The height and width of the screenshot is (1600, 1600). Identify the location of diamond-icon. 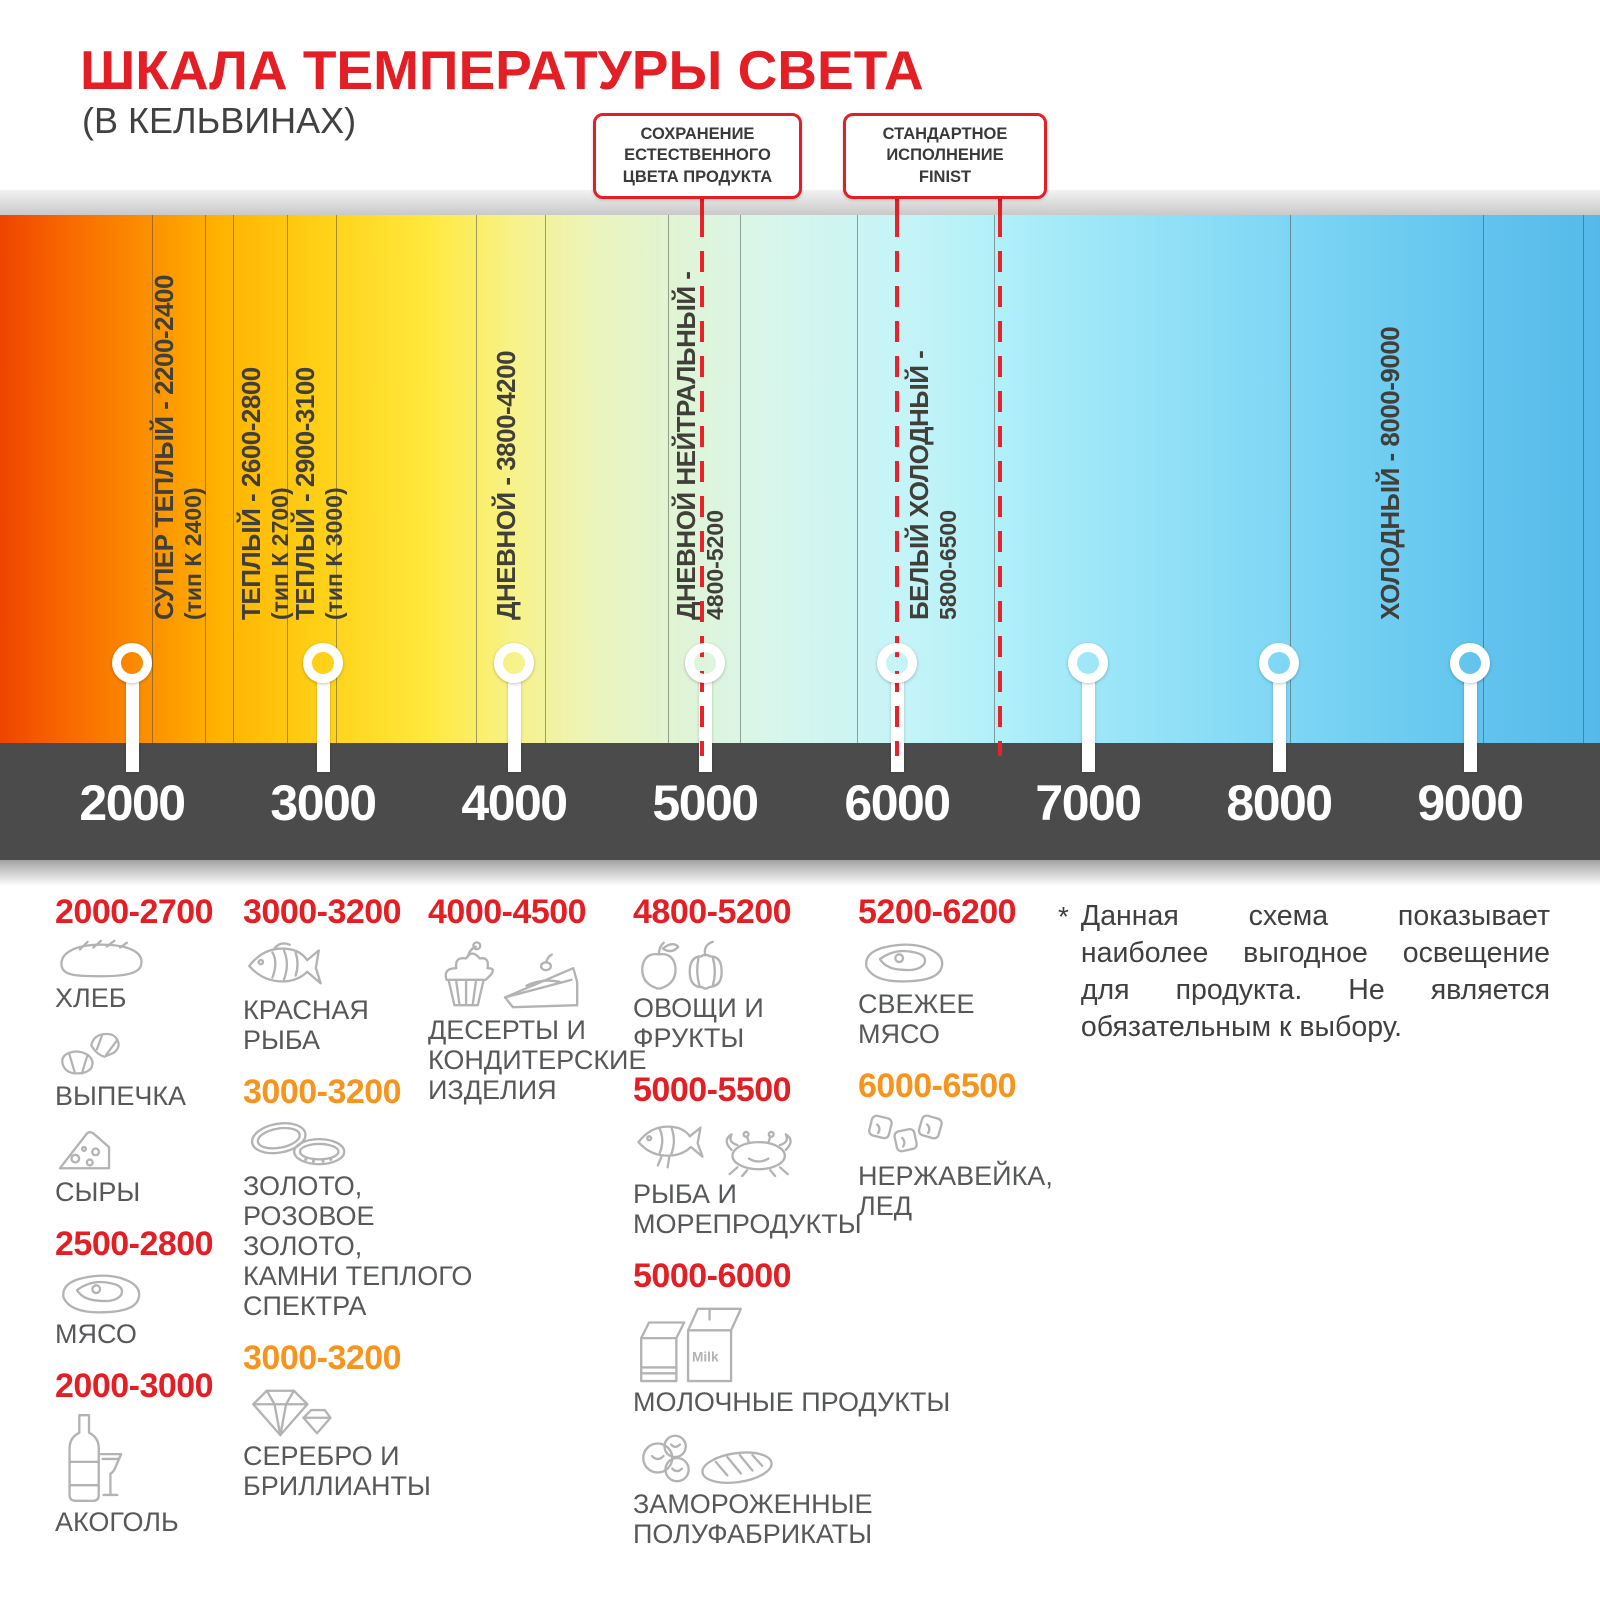
(365, 1411).